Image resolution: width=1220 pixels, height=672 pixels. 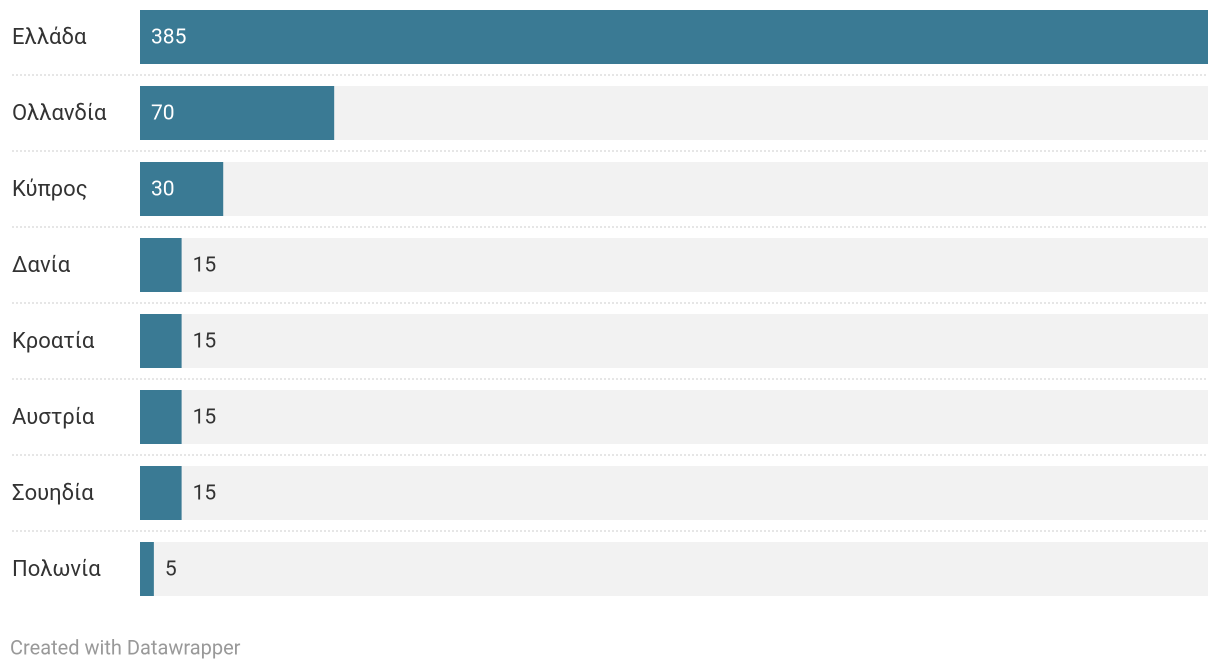 I want to click on category-label: Σουηδία, so click(x=53, y=493).